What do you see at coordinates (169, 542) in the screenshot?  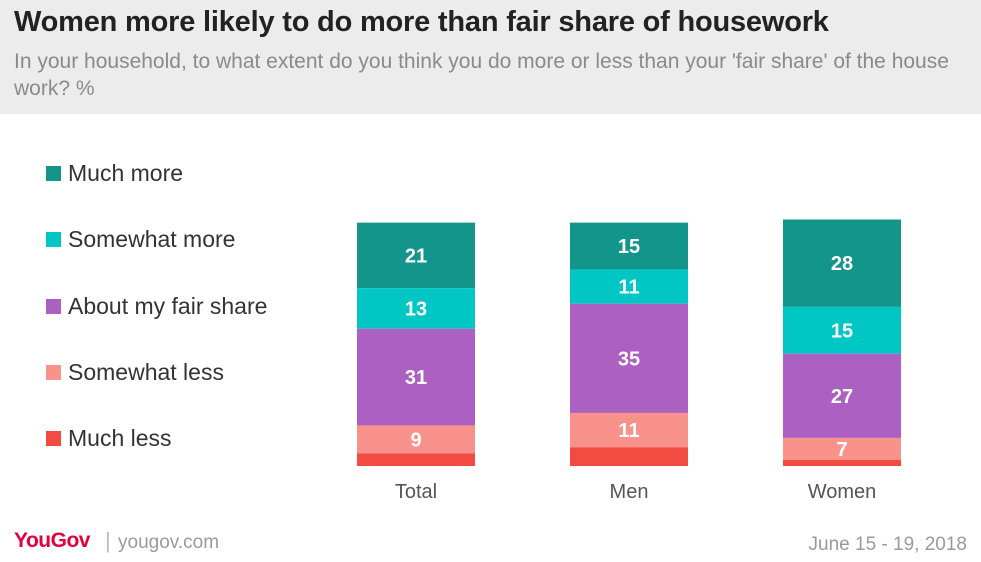 I see `footer-site: yougov.com` at bounding box center [169, 542].